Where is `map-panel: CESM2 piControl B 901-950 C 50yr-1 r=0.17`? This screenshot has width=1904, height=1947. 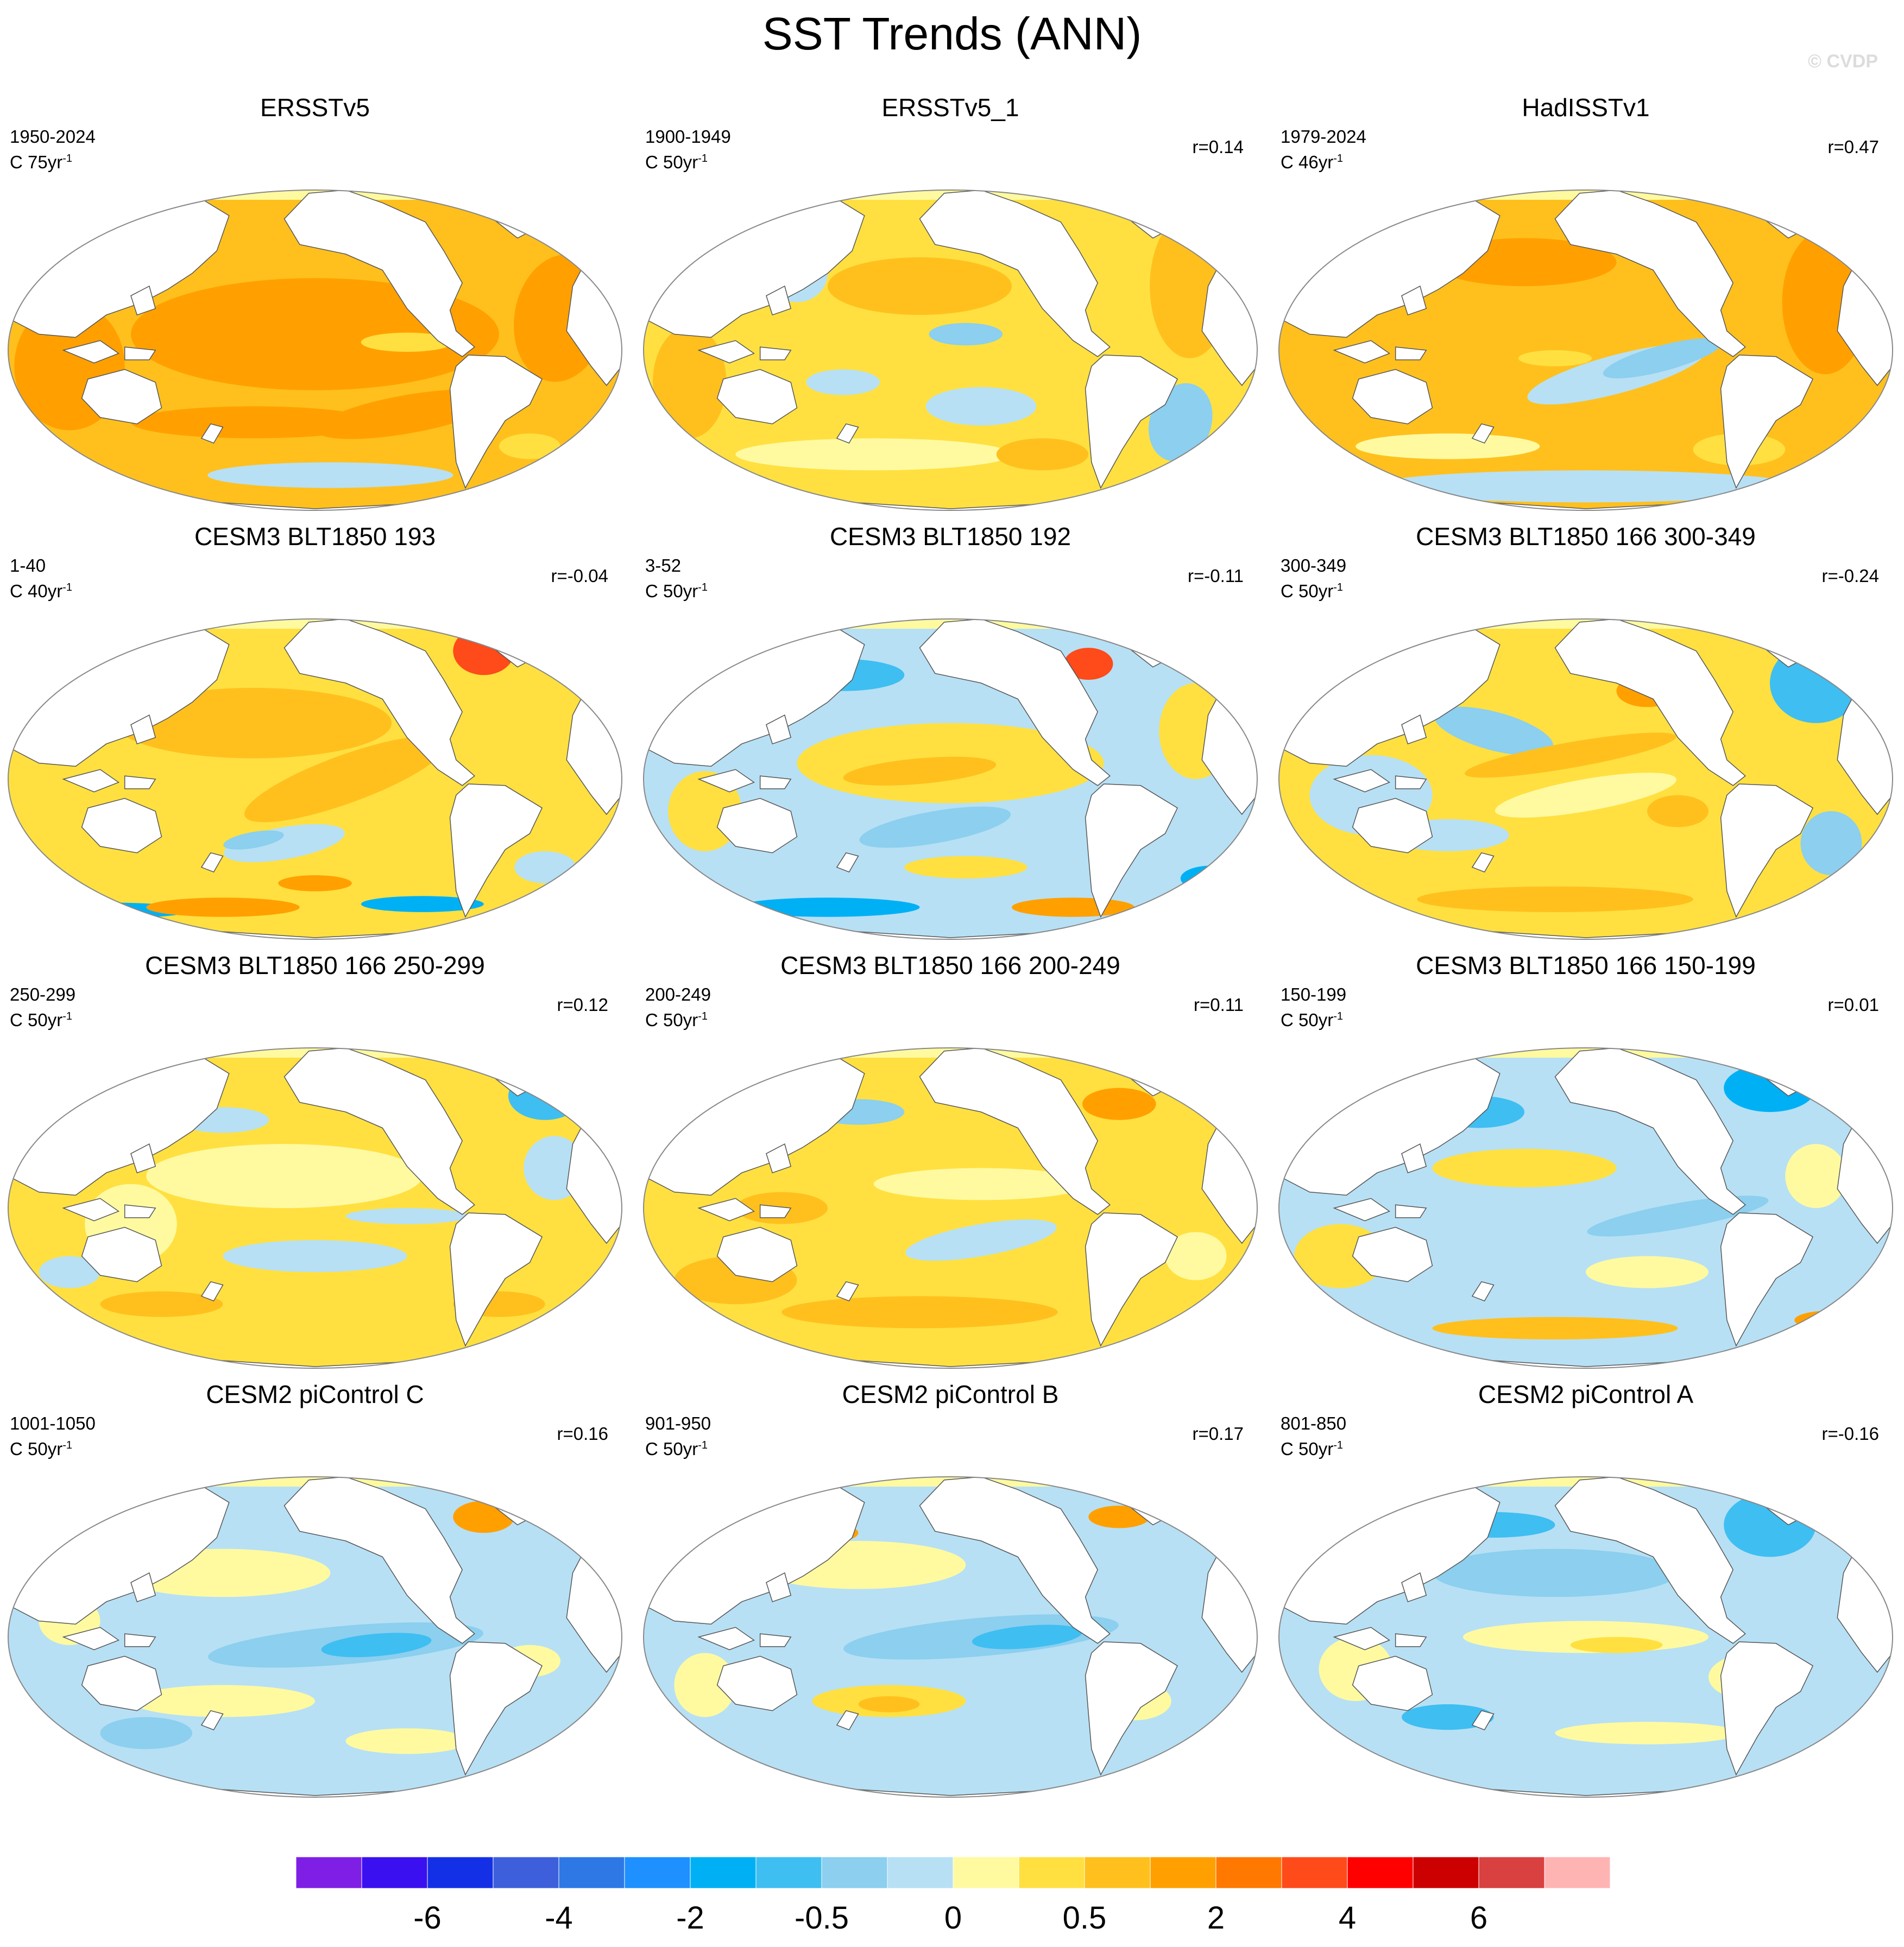
map-panel: CESM2 piControl B 901-950 C 50yr-1 r=0.17 is located at coordinates (950, 1591).